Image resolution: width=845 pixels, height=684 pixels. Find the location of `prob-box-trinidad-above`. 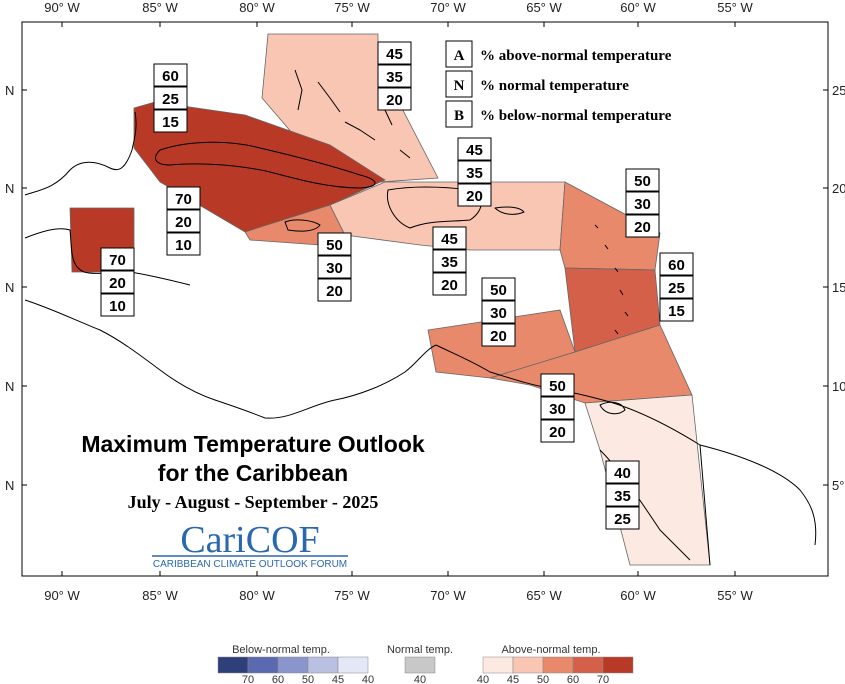

prob-box-trinidad-above is located at coordinates (557, 385).